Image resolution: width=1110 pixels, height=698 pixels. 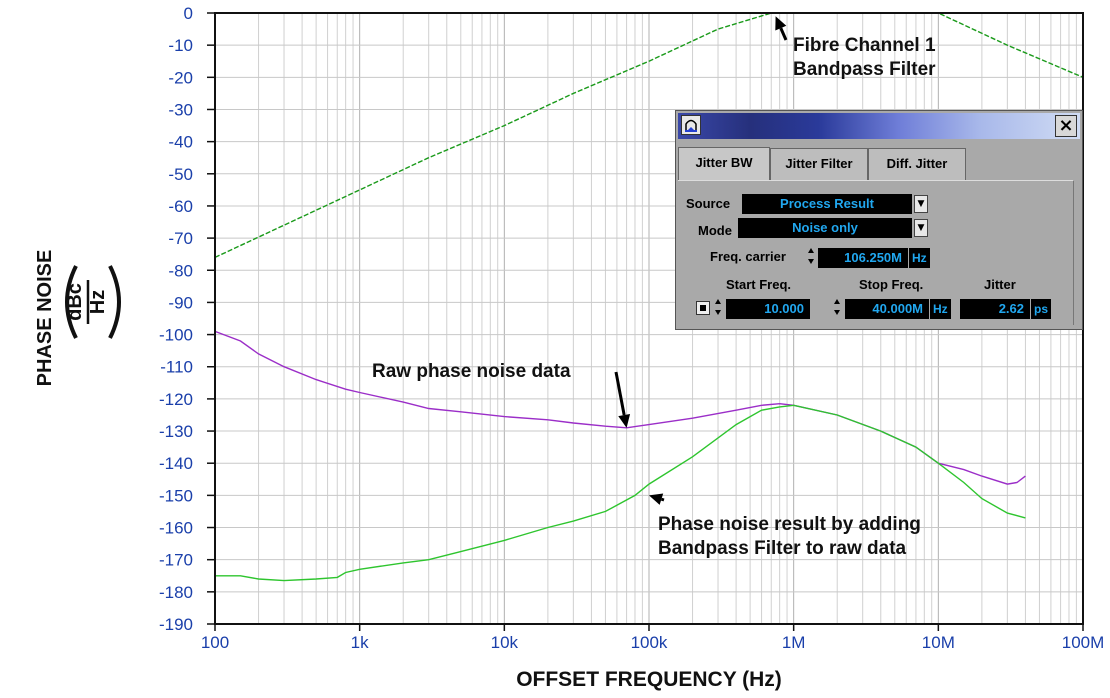 What do you see at coordinates (98, 302) in the screenshot?
I see `y-axis-unit-denominator: Hz` at bounding box center [98, 302].